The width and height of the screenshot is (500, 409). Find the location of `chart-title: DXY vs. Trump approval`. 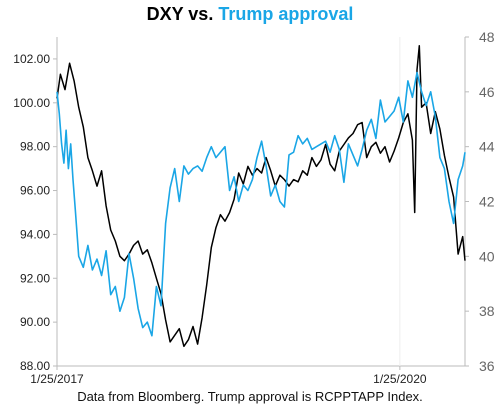

chart-title: DXY vs. Trump approval is located at coordinates (250, 14).